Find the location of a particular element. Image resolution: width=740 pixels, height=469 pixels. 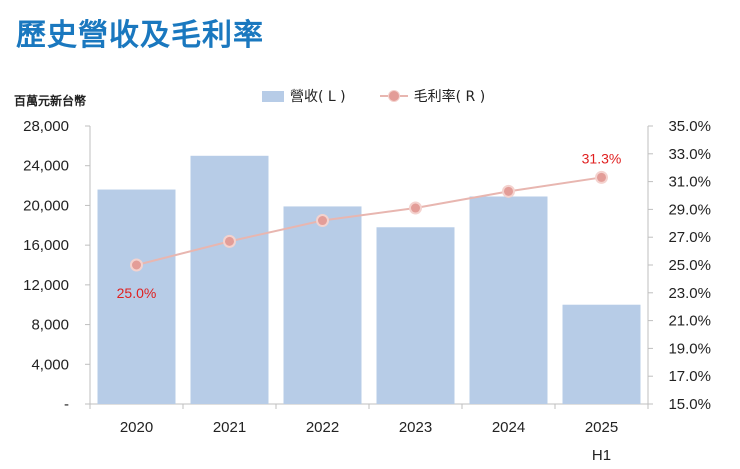

legend-margin-label: 毛利率( R ) is located at coordinates (449, 97).